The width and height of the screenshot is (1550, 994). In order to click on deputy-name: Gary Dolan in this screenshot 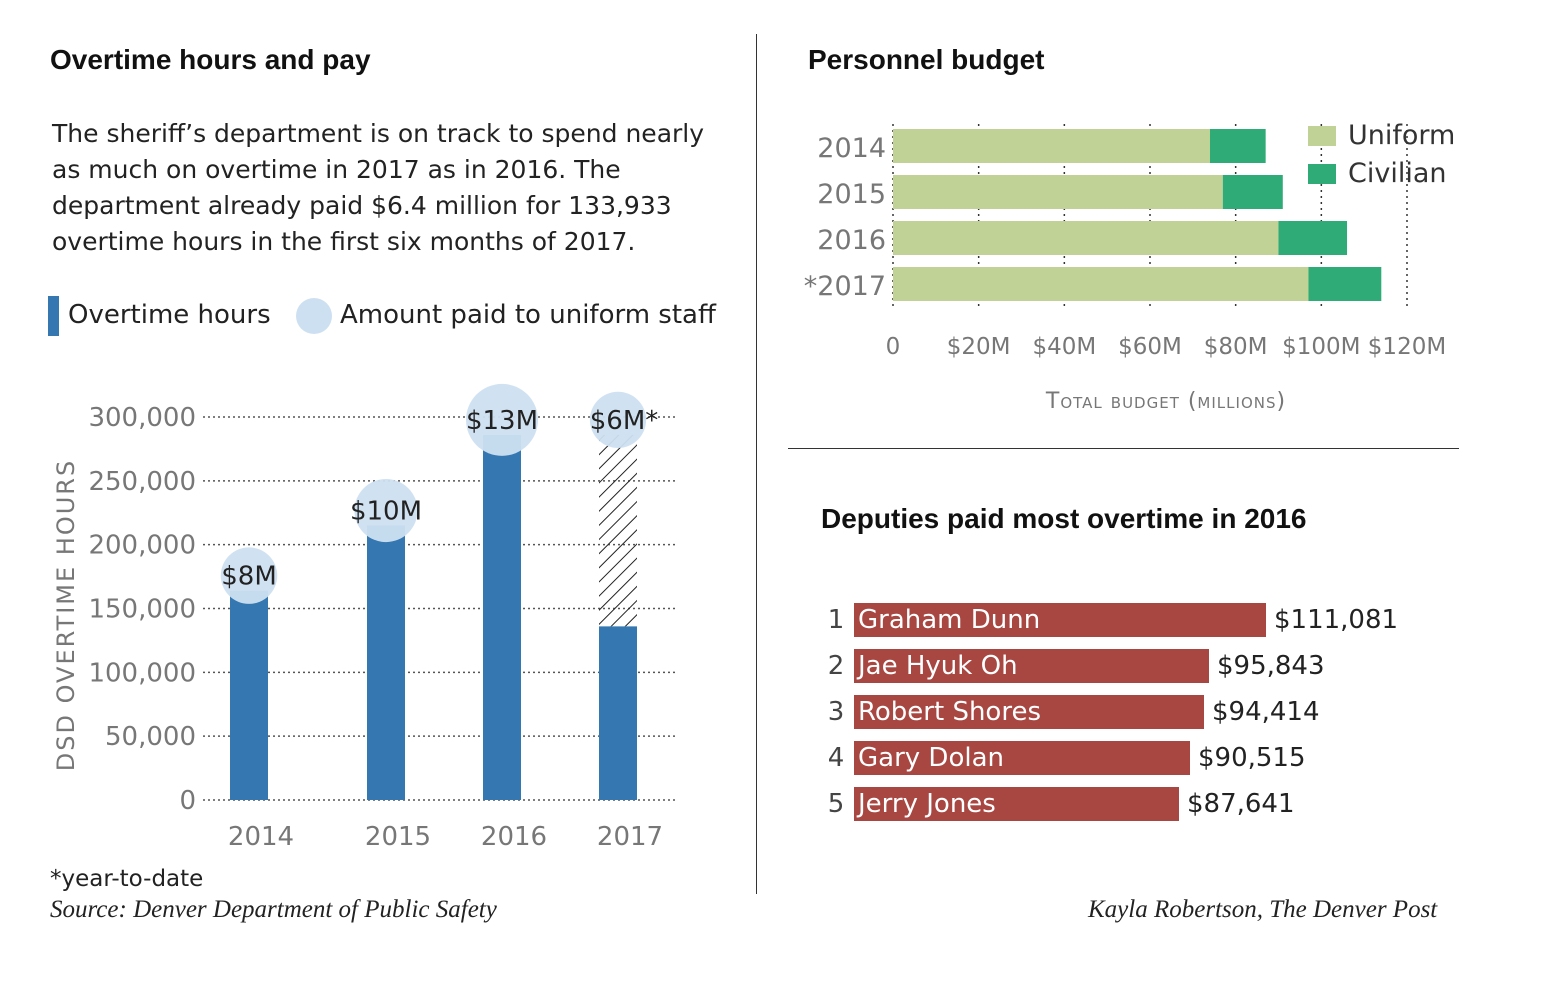, I will do `click(931, 758)`.